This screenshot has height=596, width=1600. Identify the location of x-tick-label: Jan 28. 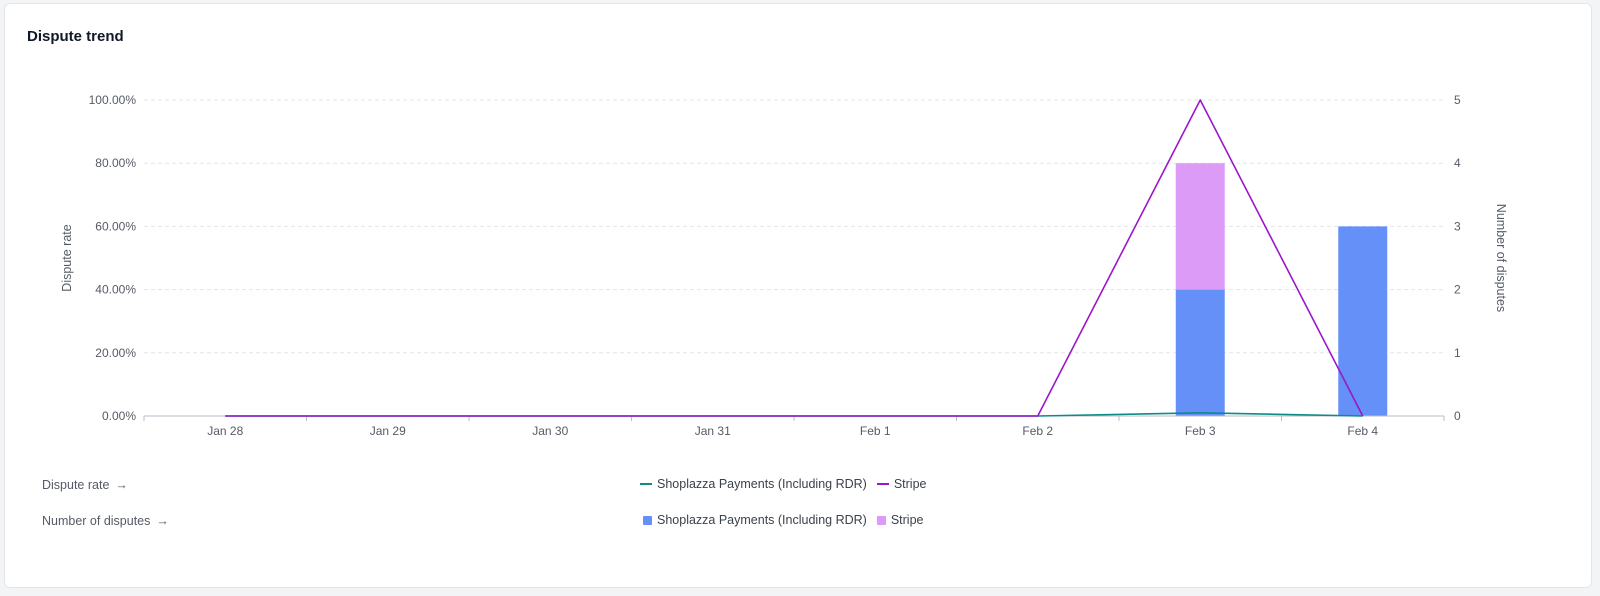
(225, 431).